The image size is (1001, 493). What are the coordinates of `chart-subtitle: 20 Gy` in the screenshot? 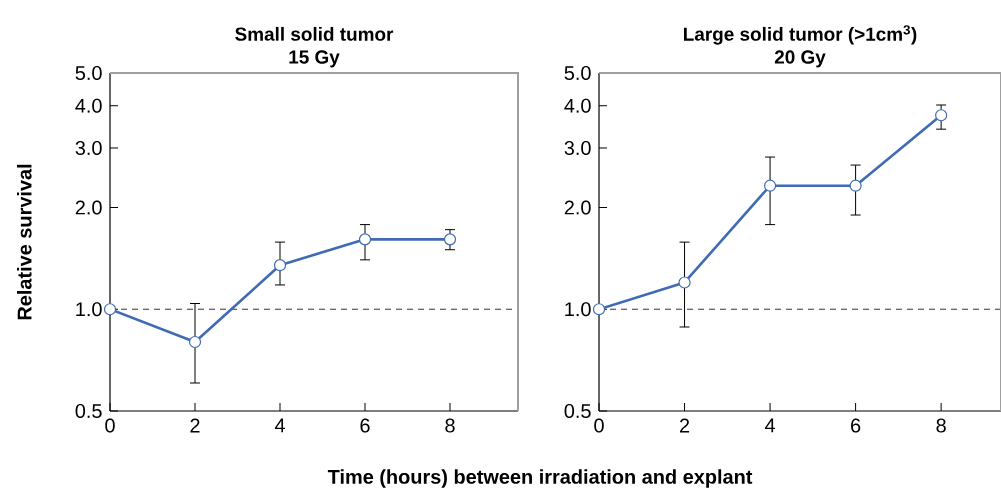 It's located at (800, 59).